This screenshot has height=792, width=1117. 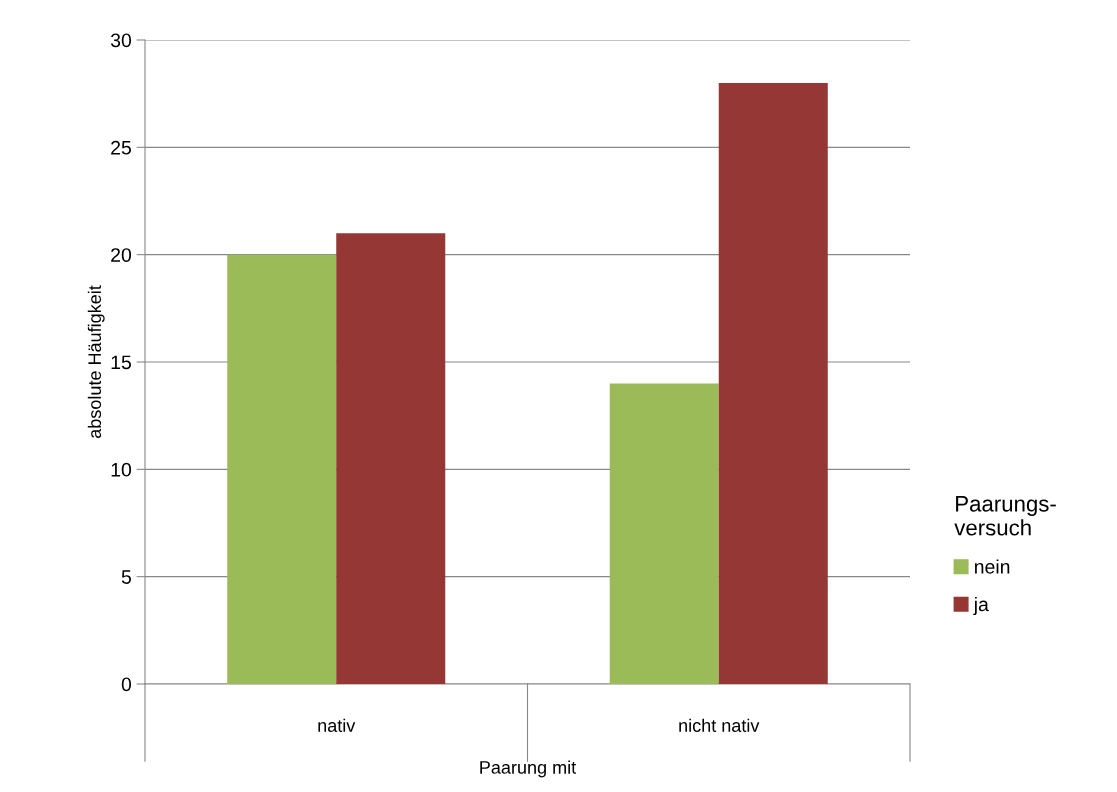 I want to click on y-tick-label: 25, so click(x=121, y=147).